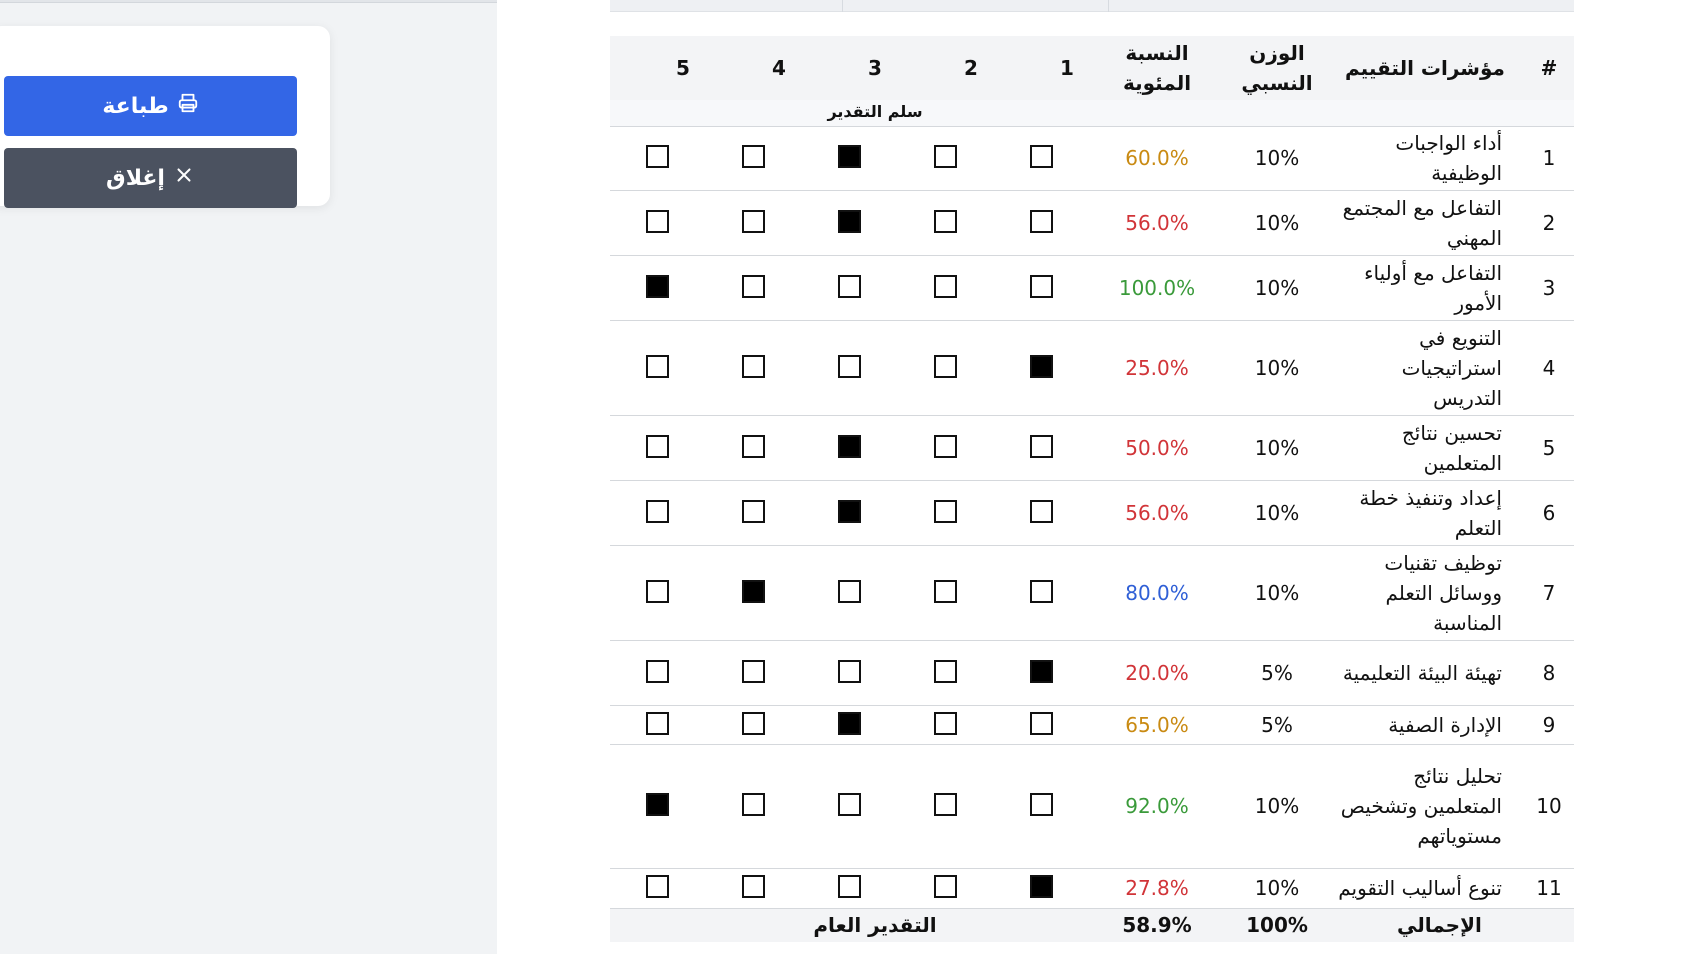 The height and width of the screenshot is (954, 1694). Describe the element at coordinates (1549, 724) in the screenshot. I see `row-number: 9` at that location.